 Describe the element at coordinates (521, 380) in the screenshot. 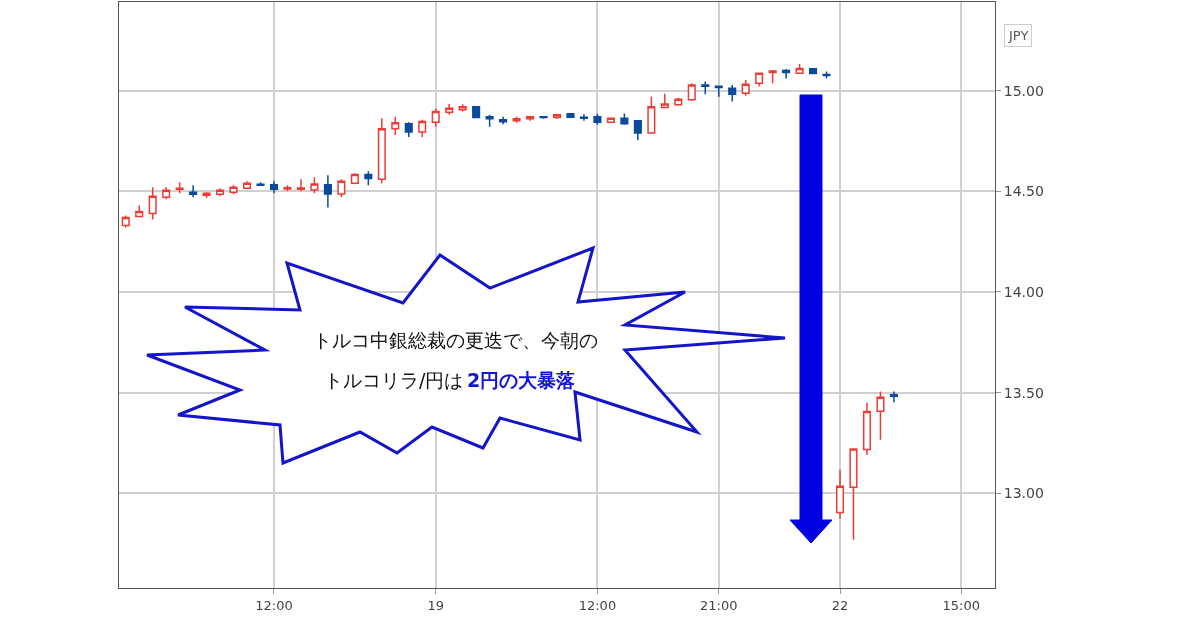

I see `annotation: 2円の大暴落` at that location.